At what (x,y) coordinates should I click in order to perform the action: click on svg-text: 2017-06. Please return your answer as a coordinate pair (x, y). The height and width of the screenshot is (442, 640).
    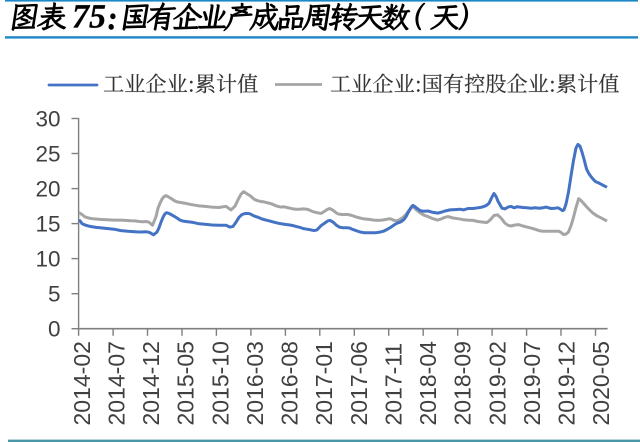
    Looking at the image, I should click on (359, 383).